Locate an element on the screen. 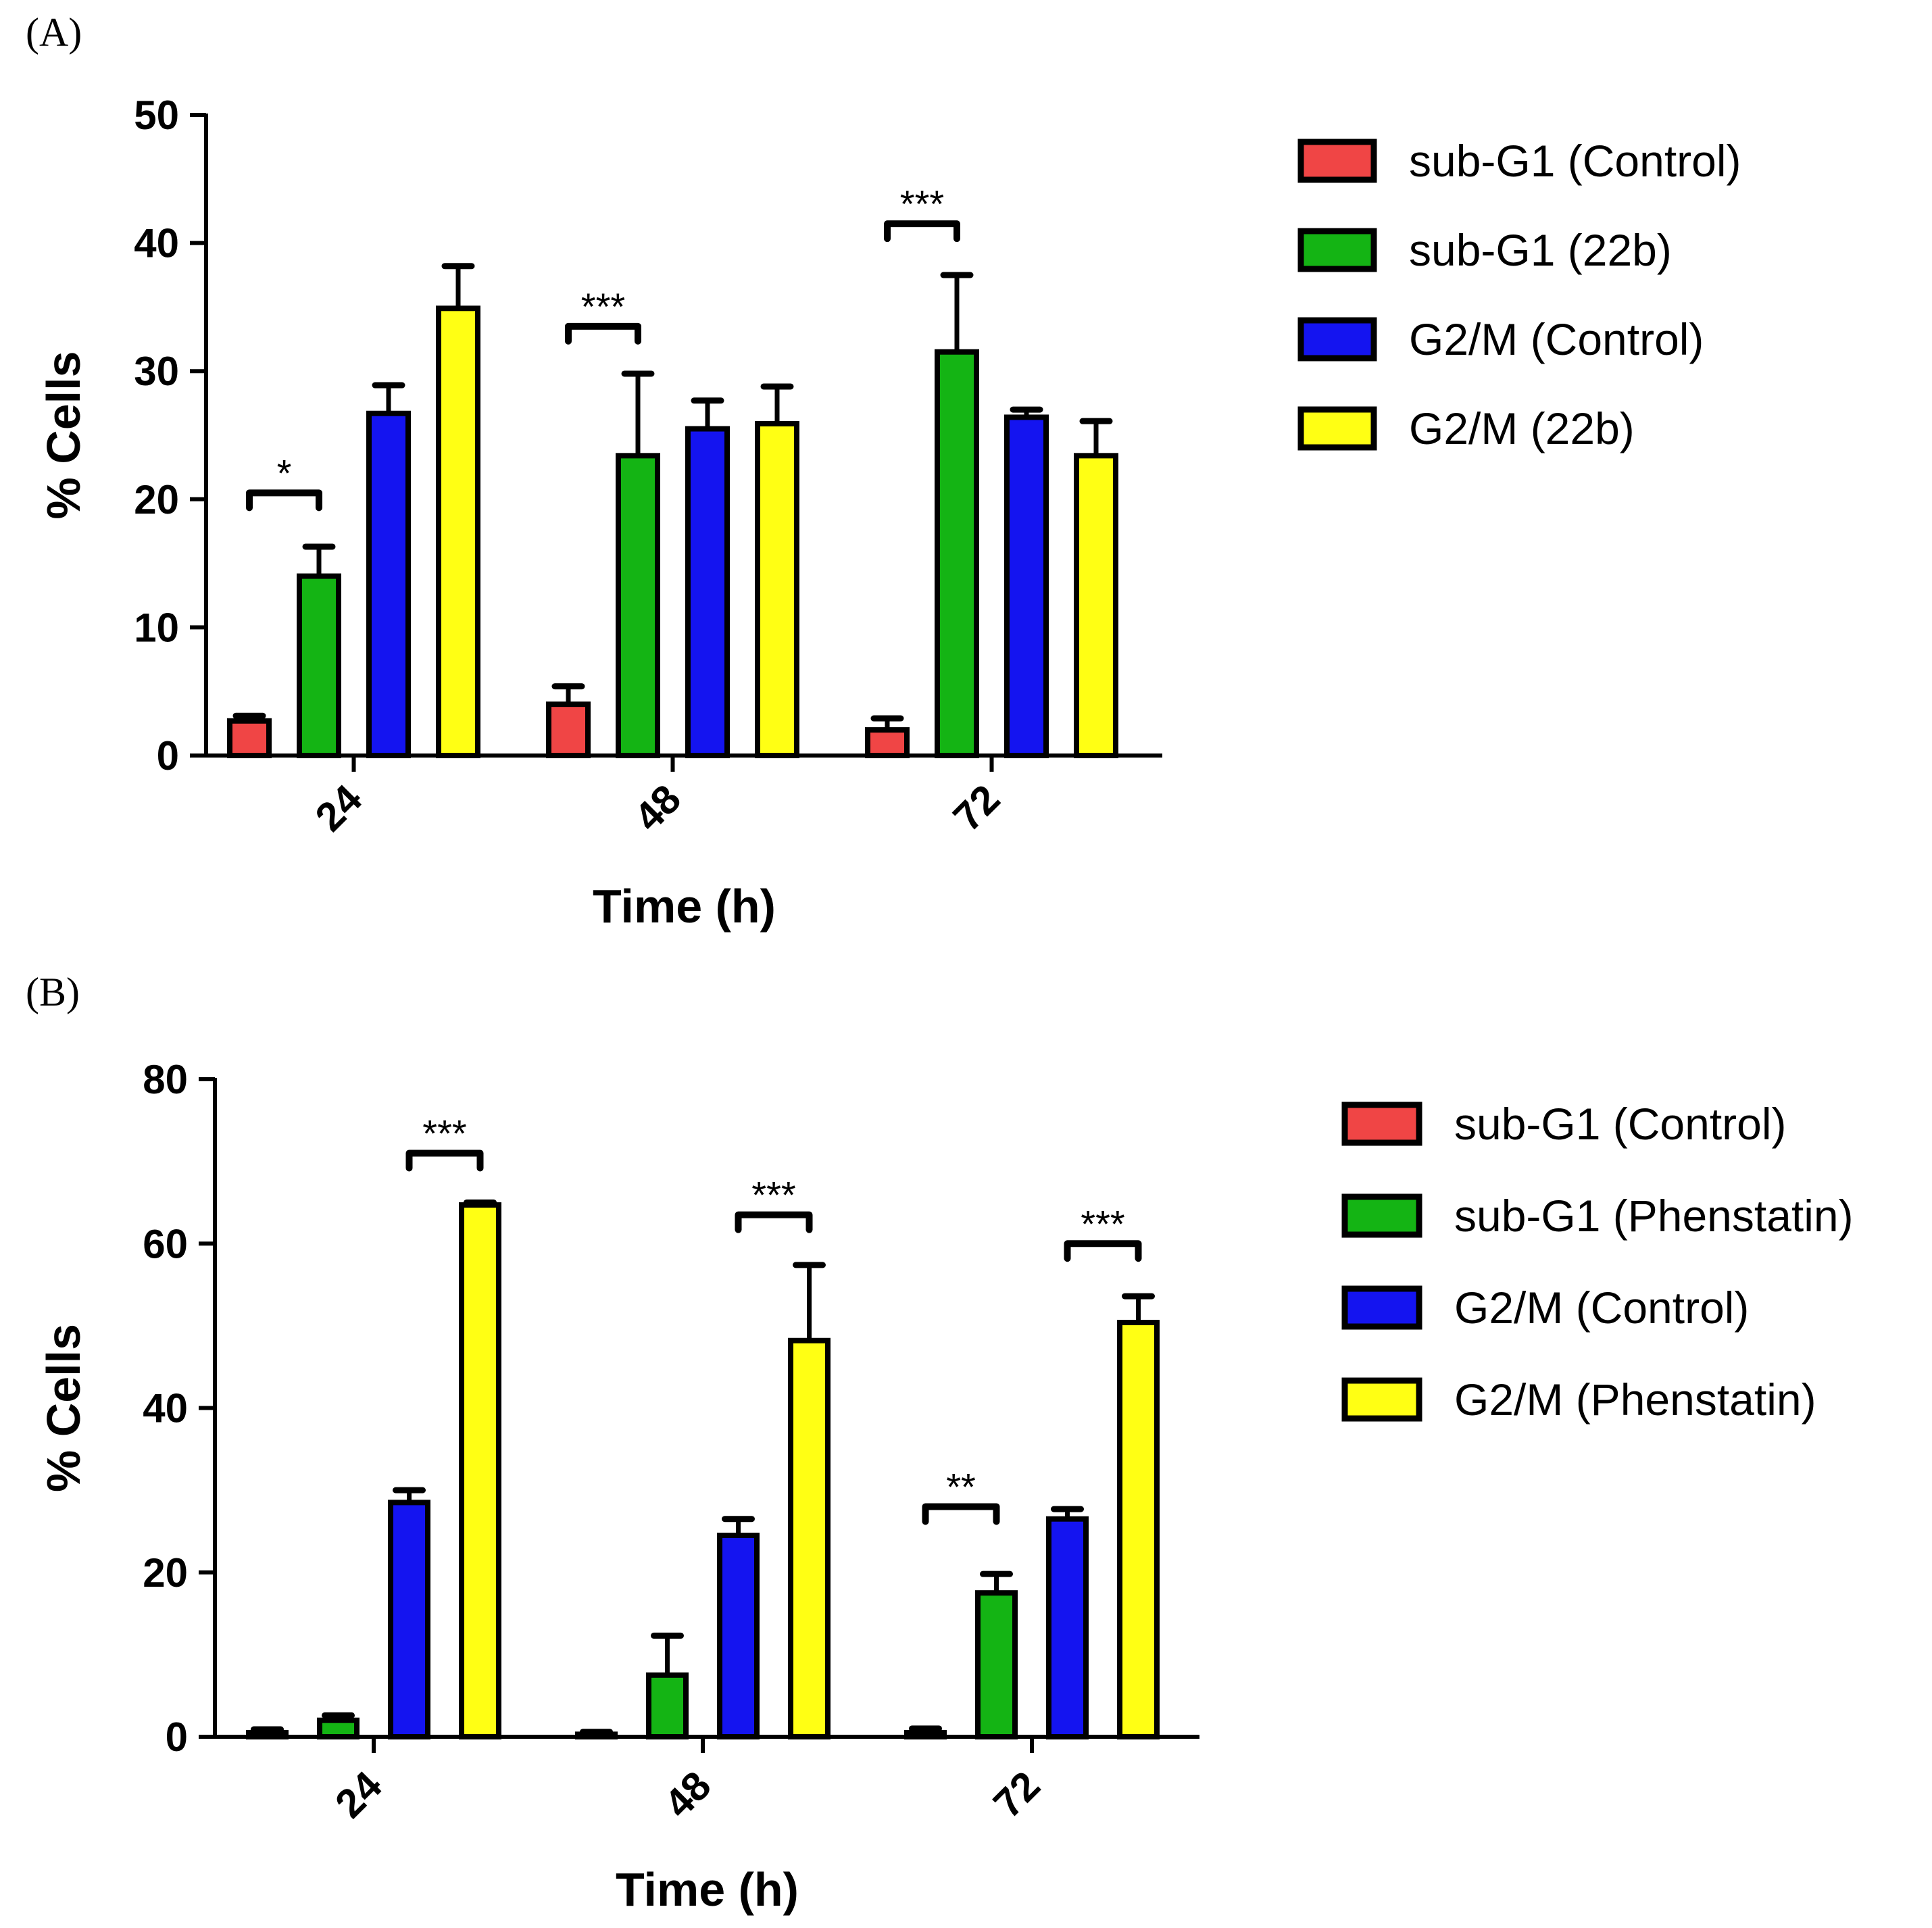 The width and height of the screenshot is (1932, 1928). y-tick-label: 80 is located at coordinates (166, 1079).